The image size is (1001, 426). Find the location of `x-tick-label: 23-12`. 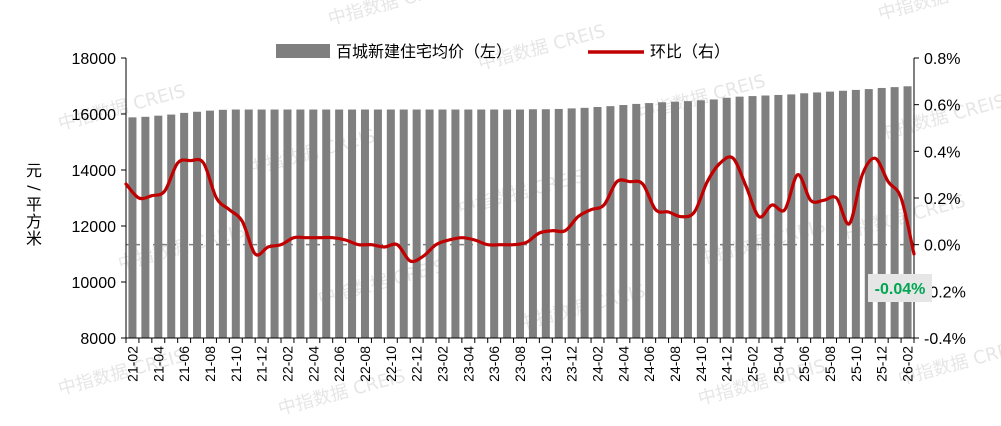

x-tick-label: 23-12 is located at coordinates (572, 364).